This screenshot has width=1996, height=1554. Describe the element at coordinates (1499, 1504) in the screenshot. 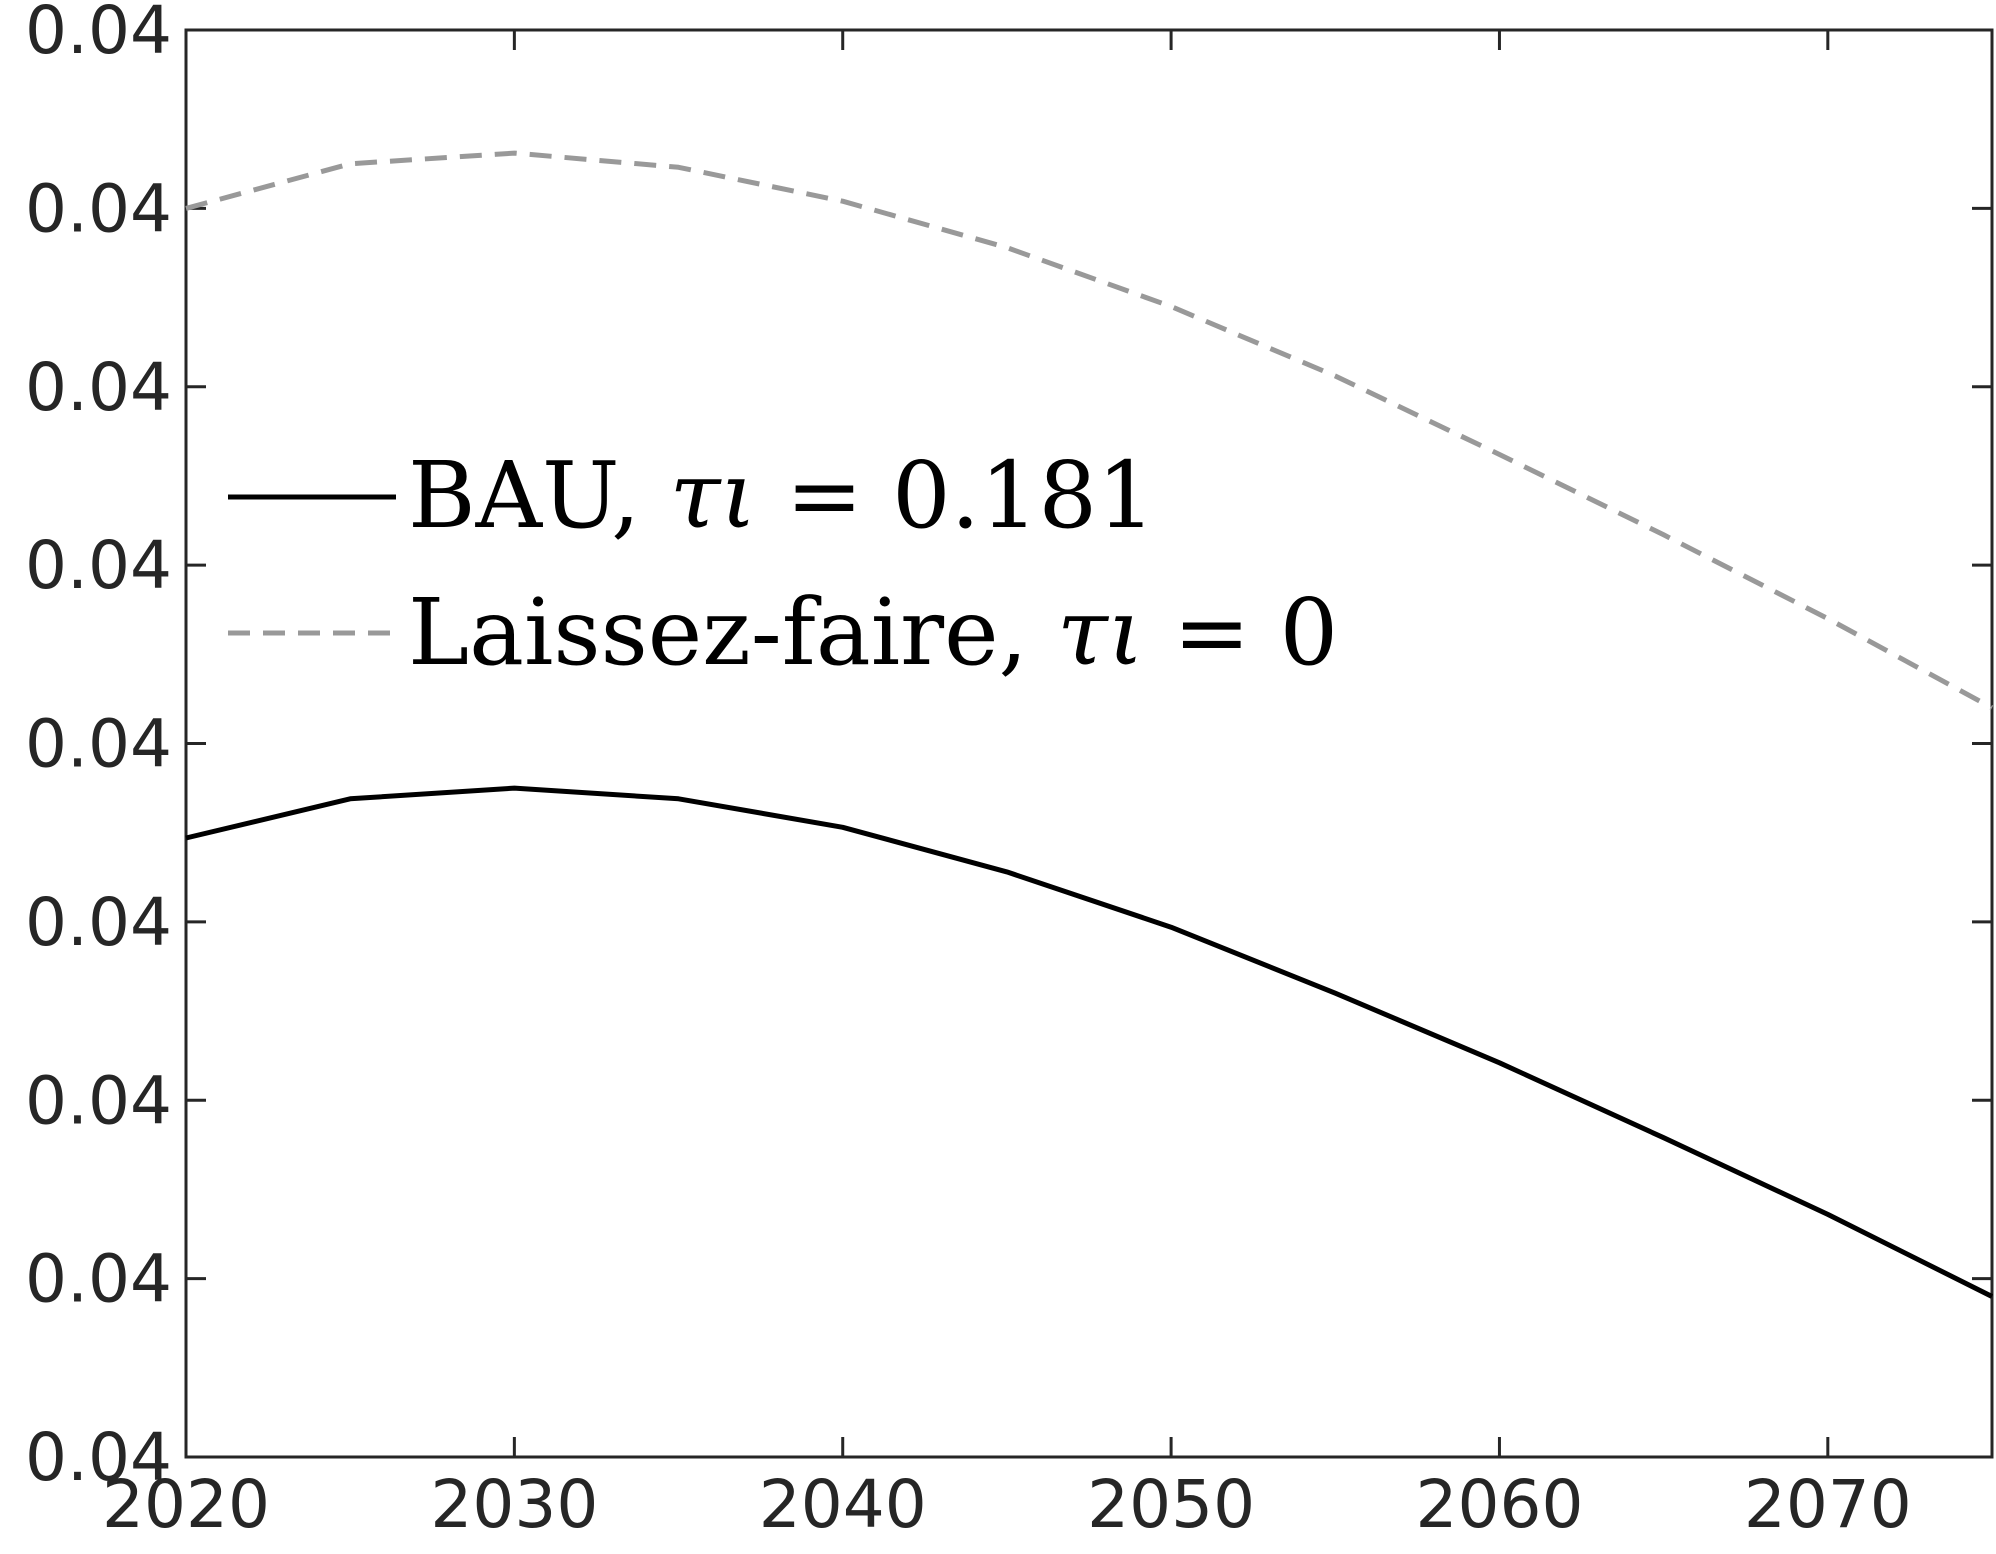

I see `x-tick-label: 2060` at that location.